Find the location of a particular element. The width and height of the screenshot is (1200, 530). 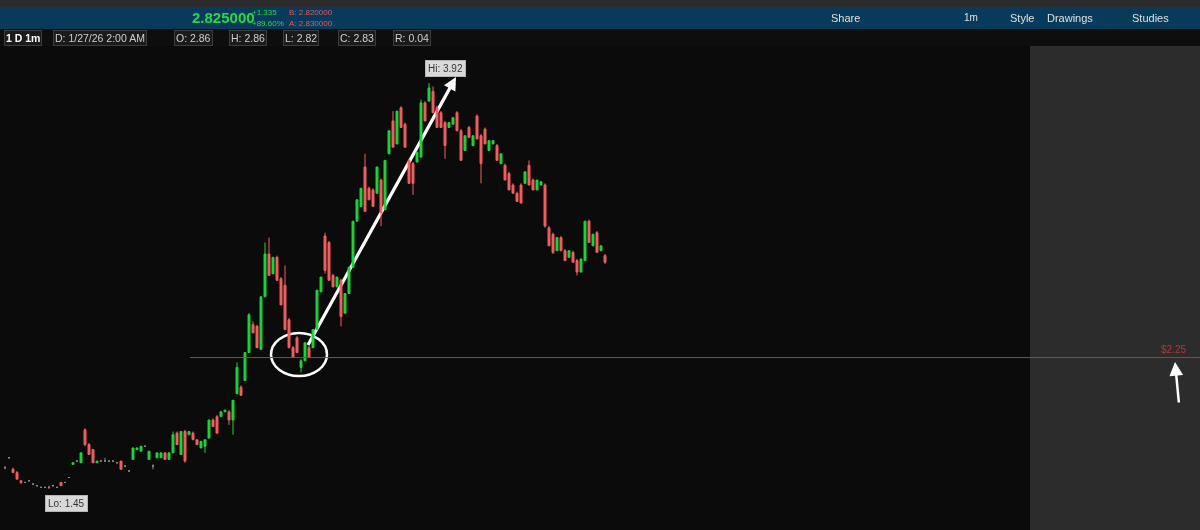

text: B: 2.820000 is located at coordinates (311, 12).